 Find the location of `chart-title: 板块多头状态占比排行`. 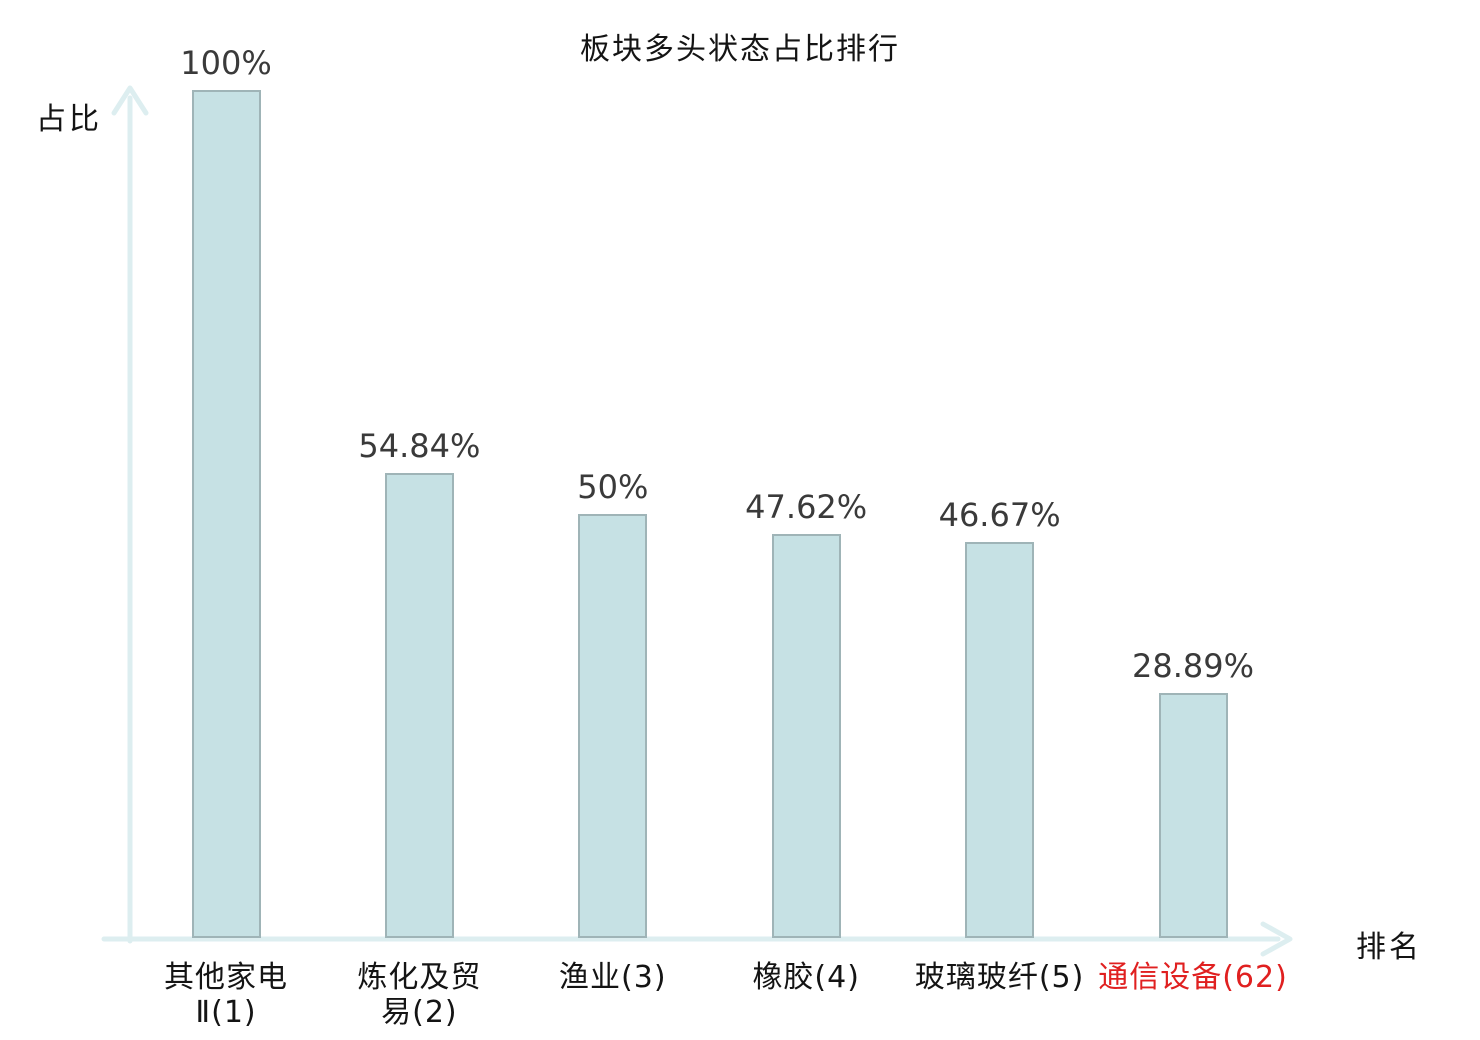

chart-title: 板块多头状态占比排行 is located at coordinates (740, 49).